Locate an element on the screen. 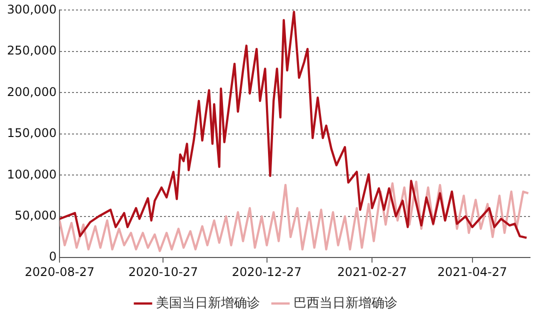 Image resolution: width=540 pixels, height=320 pixels. y-tick-label: 250,000 is located at coordinates (32, 51).